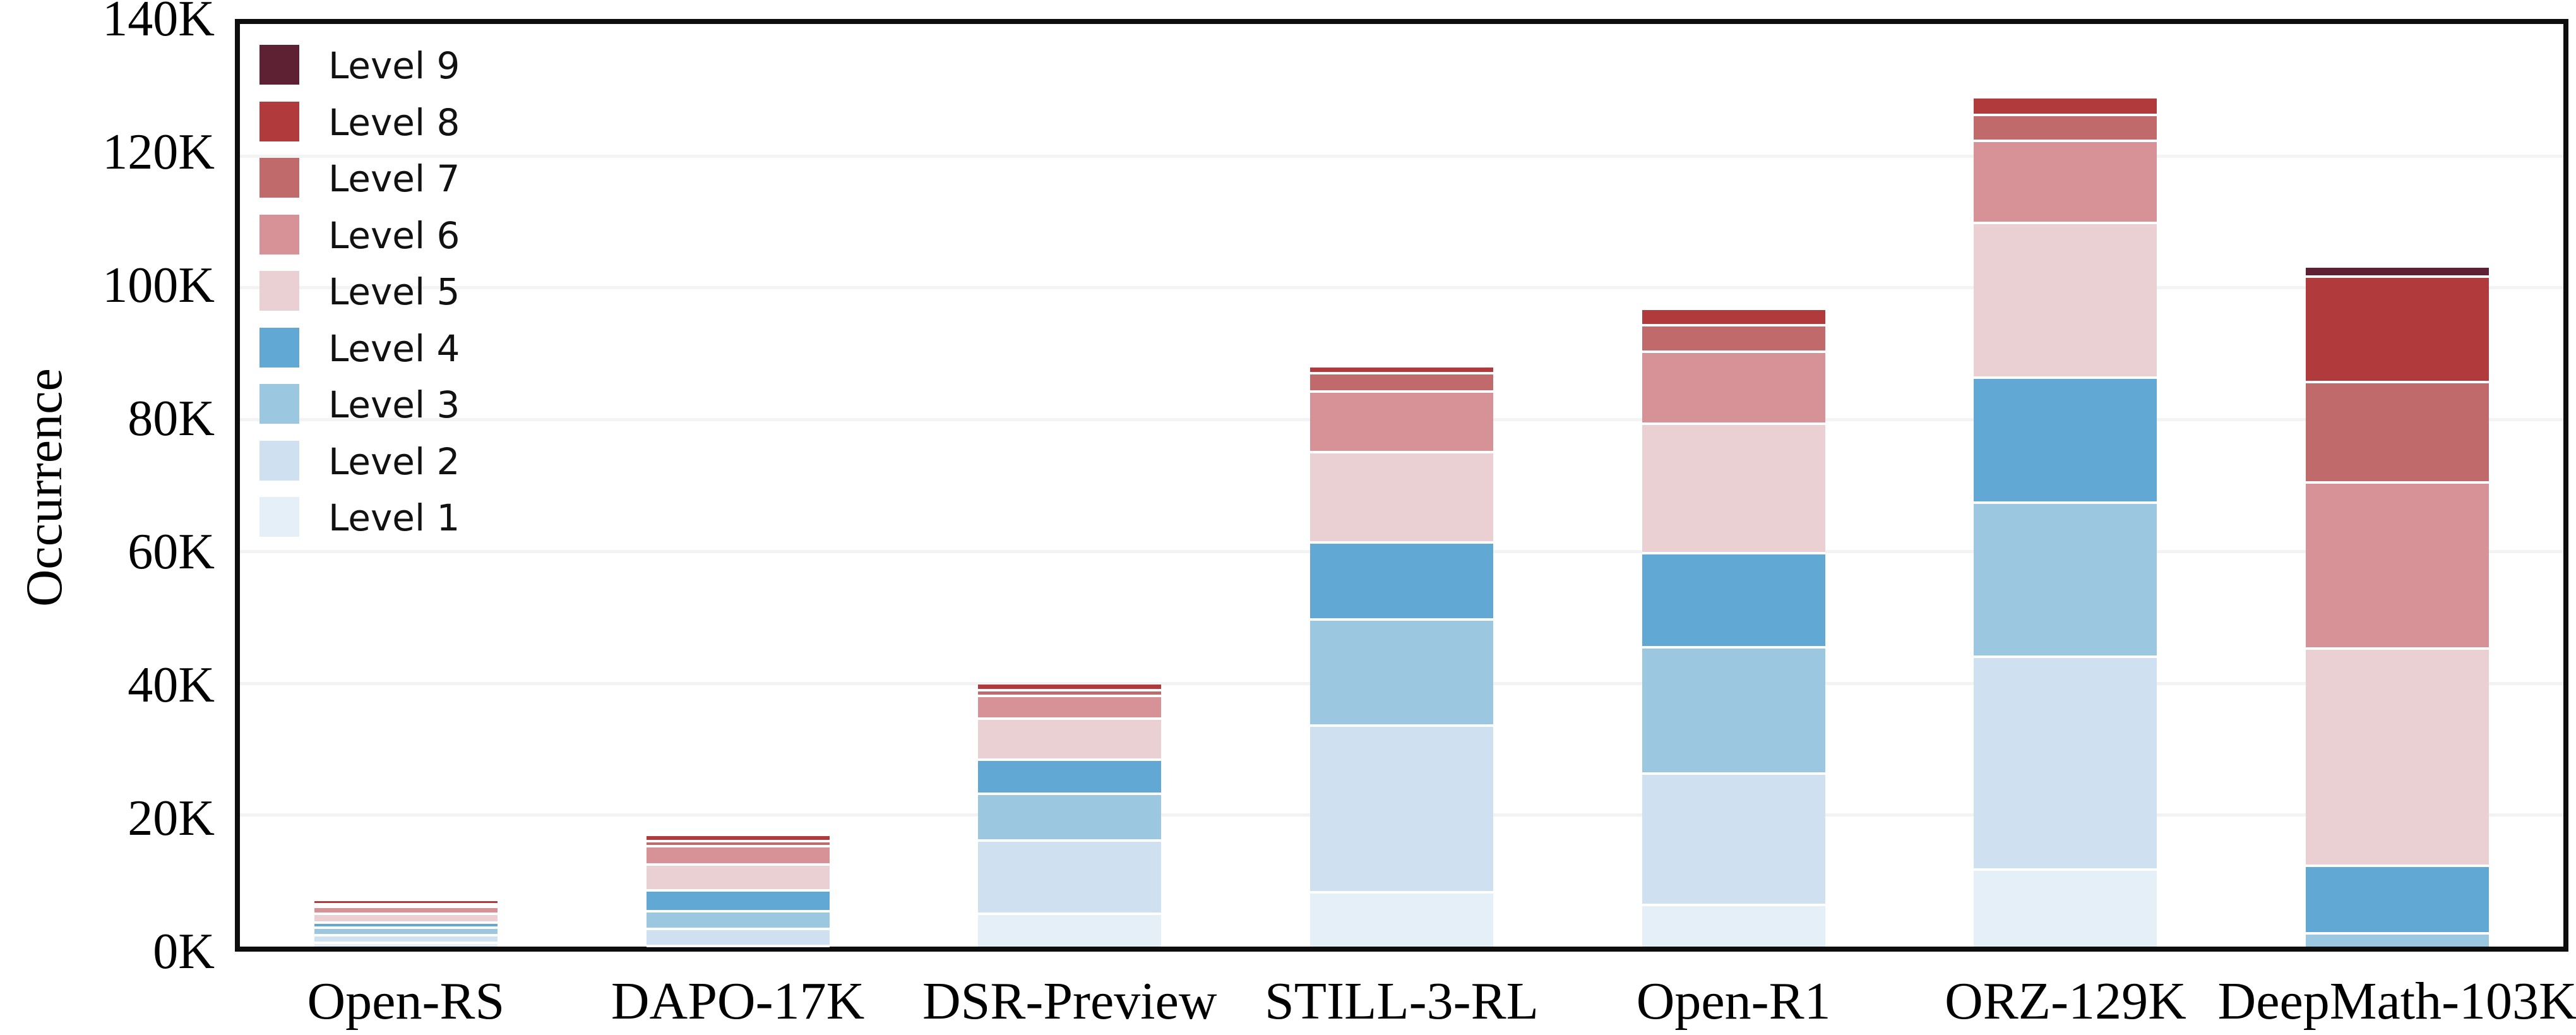 Image resolution: width=2576 pixels, height=1035 pixels. What do you see at coordinates (394, 461) in the screenshot?
I see `legend-label: Level 2` at bounding box center [394, 461].